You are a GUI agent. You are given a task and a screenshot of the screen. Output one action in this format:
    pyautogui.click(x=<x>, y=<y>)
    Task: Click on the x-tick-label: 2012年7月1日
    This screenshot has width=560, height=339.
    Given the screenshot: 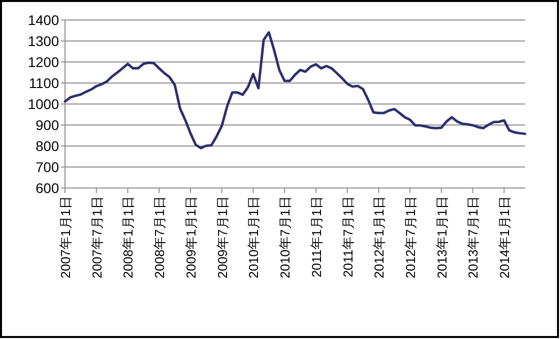 What is the action you would take?
    pyautogui.click(x=410, y=237)
    